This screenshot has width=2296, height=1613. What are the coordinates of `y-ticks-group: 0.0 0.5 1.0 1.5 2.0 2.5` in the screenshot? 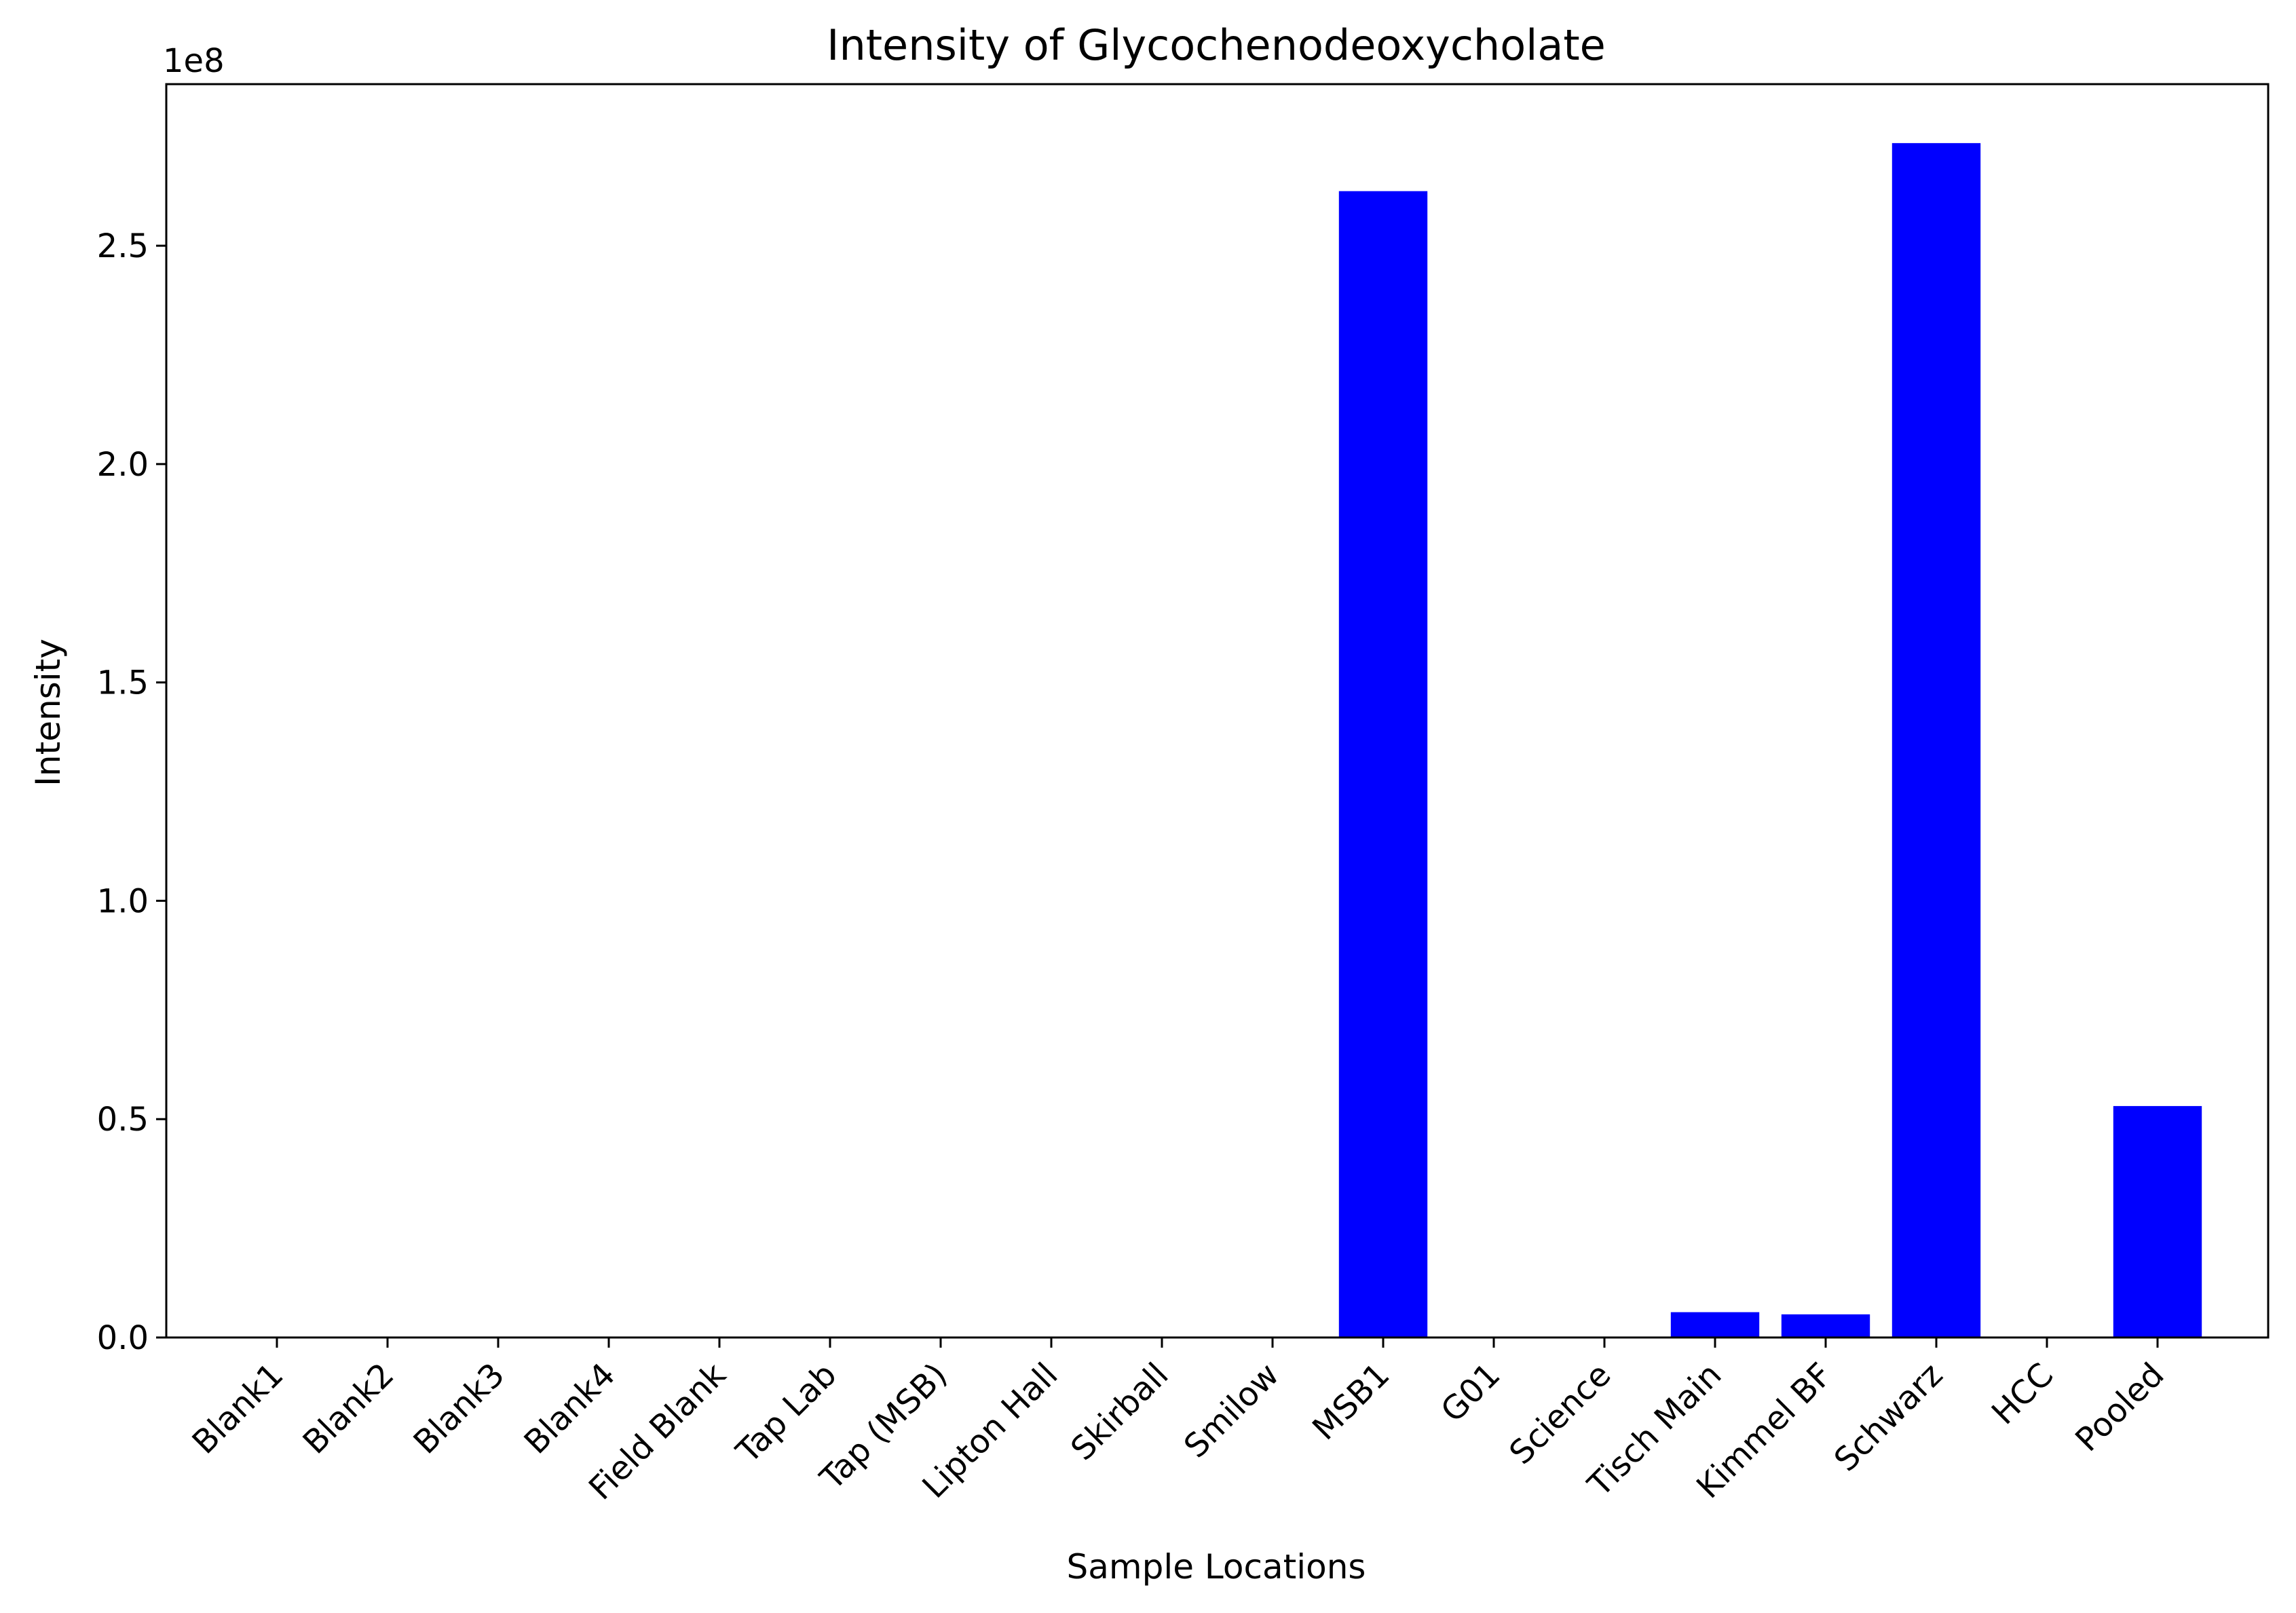 It's located at (131, 792).